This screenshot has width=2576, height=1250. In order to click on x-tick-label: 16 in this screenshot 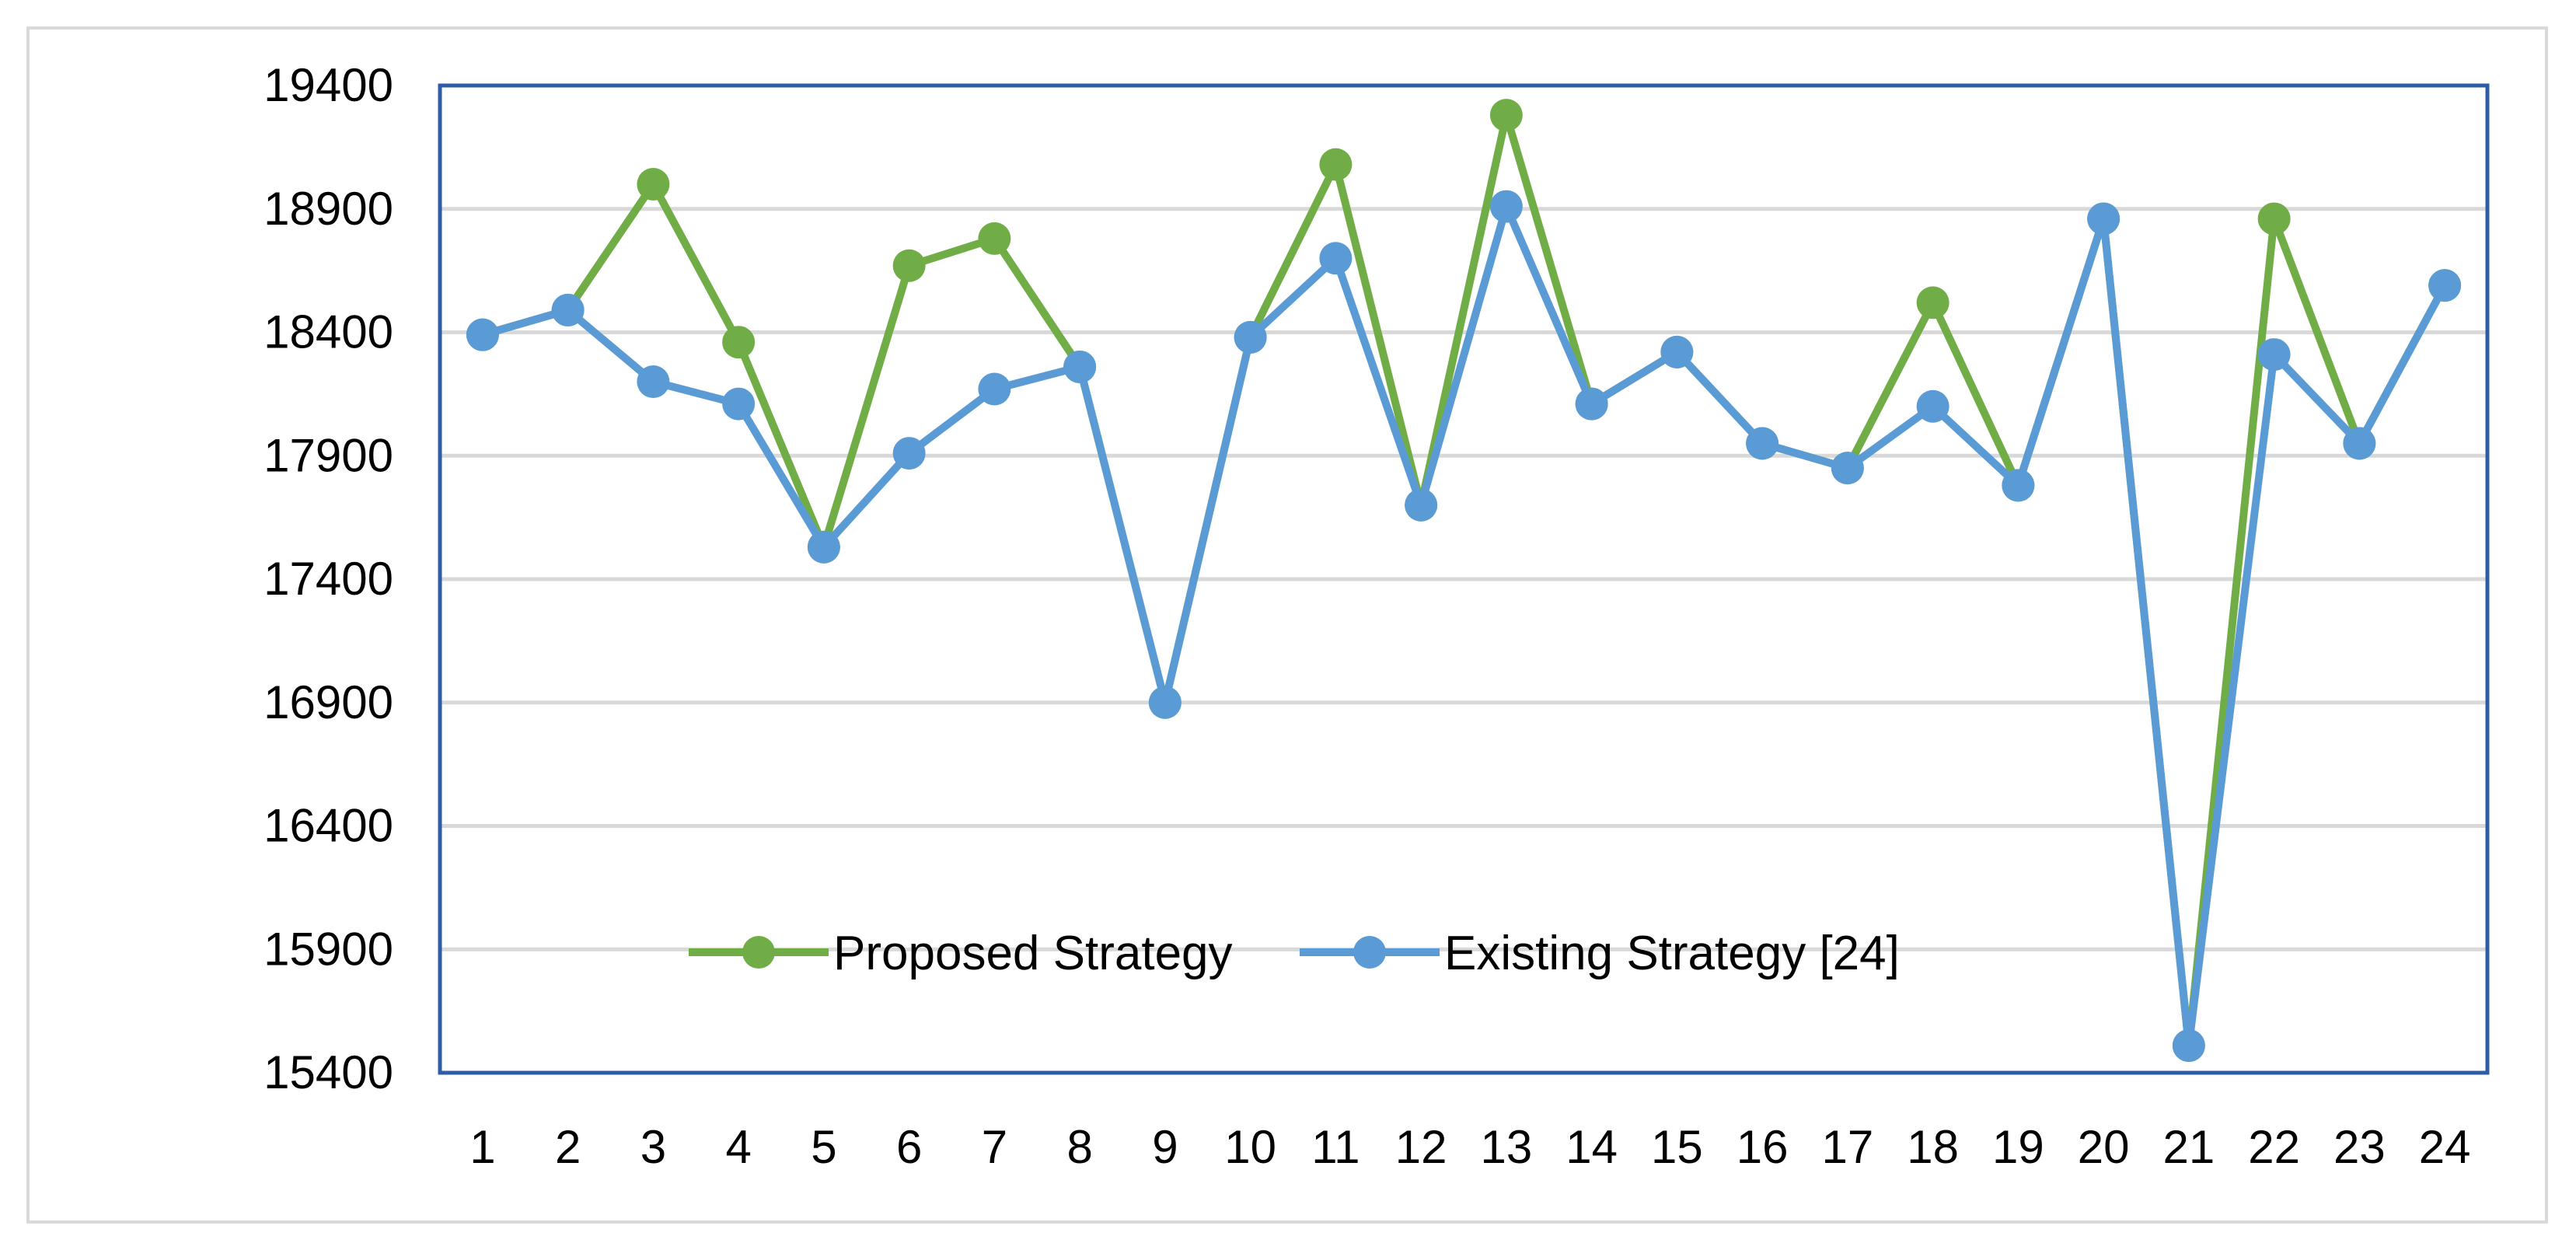, I will do `click(1763, 1147)`.